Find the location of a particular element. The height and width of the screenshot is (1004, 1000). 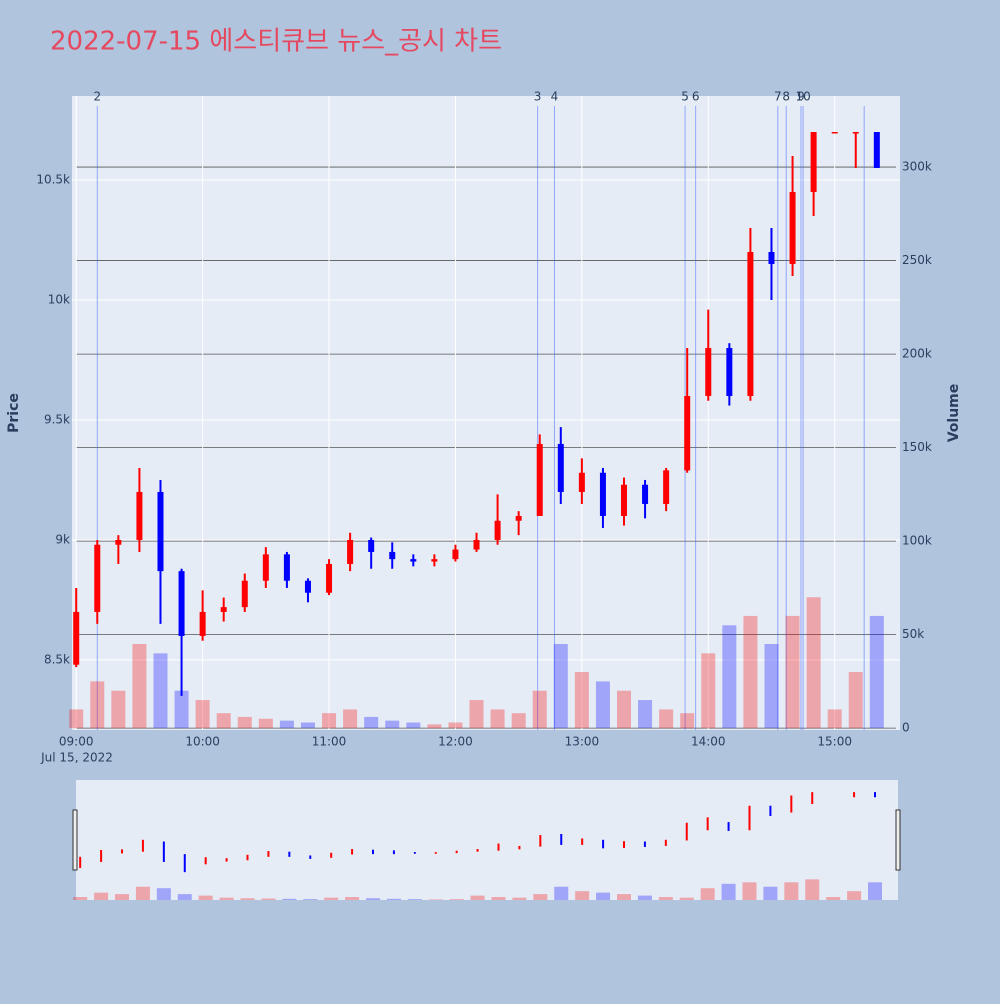

event-label: 6 is located at coordinates (696, 97).